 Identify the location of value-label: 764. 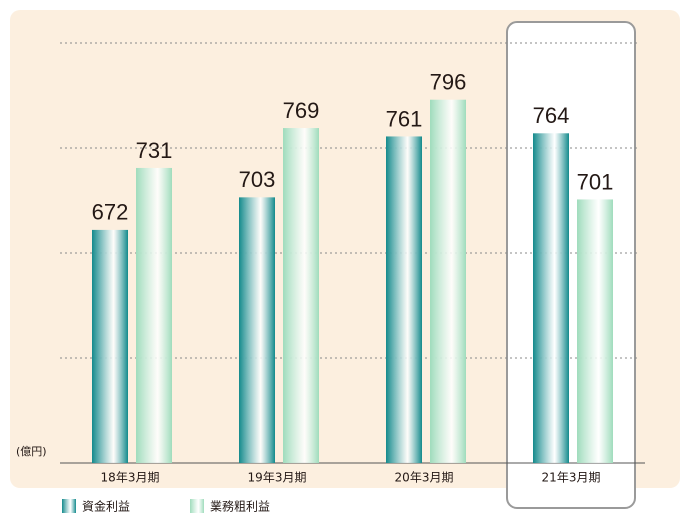
(551, 115).